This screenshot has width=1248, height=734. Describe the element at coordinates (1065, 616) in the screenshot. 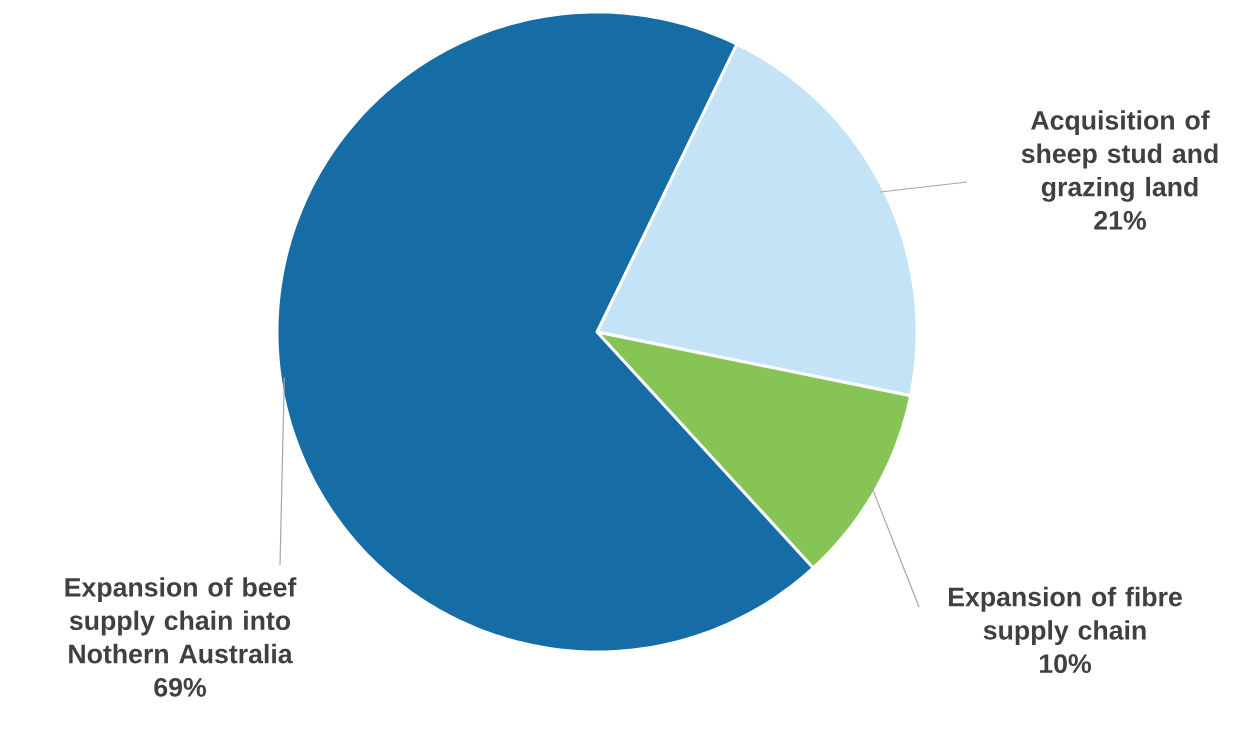

I see `slice-label: Expansion of fibre supply chain` at that location.